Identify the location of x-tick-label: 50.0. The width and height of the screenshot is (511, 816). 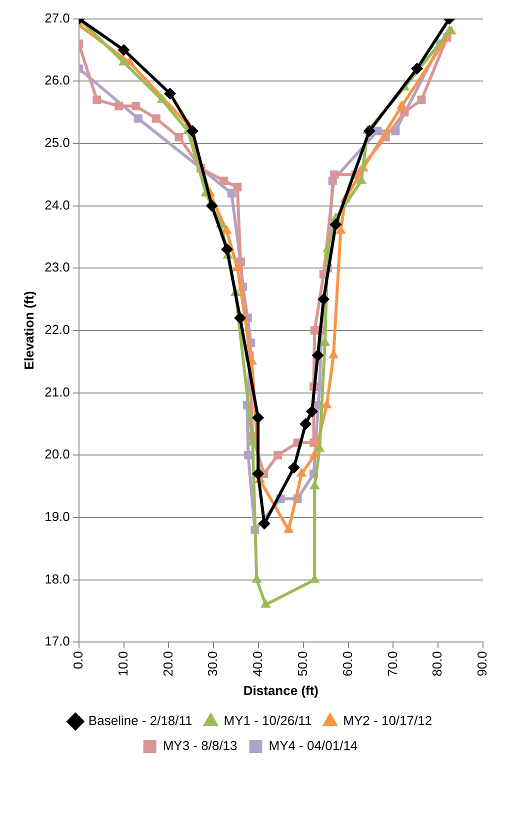
(302, 663).